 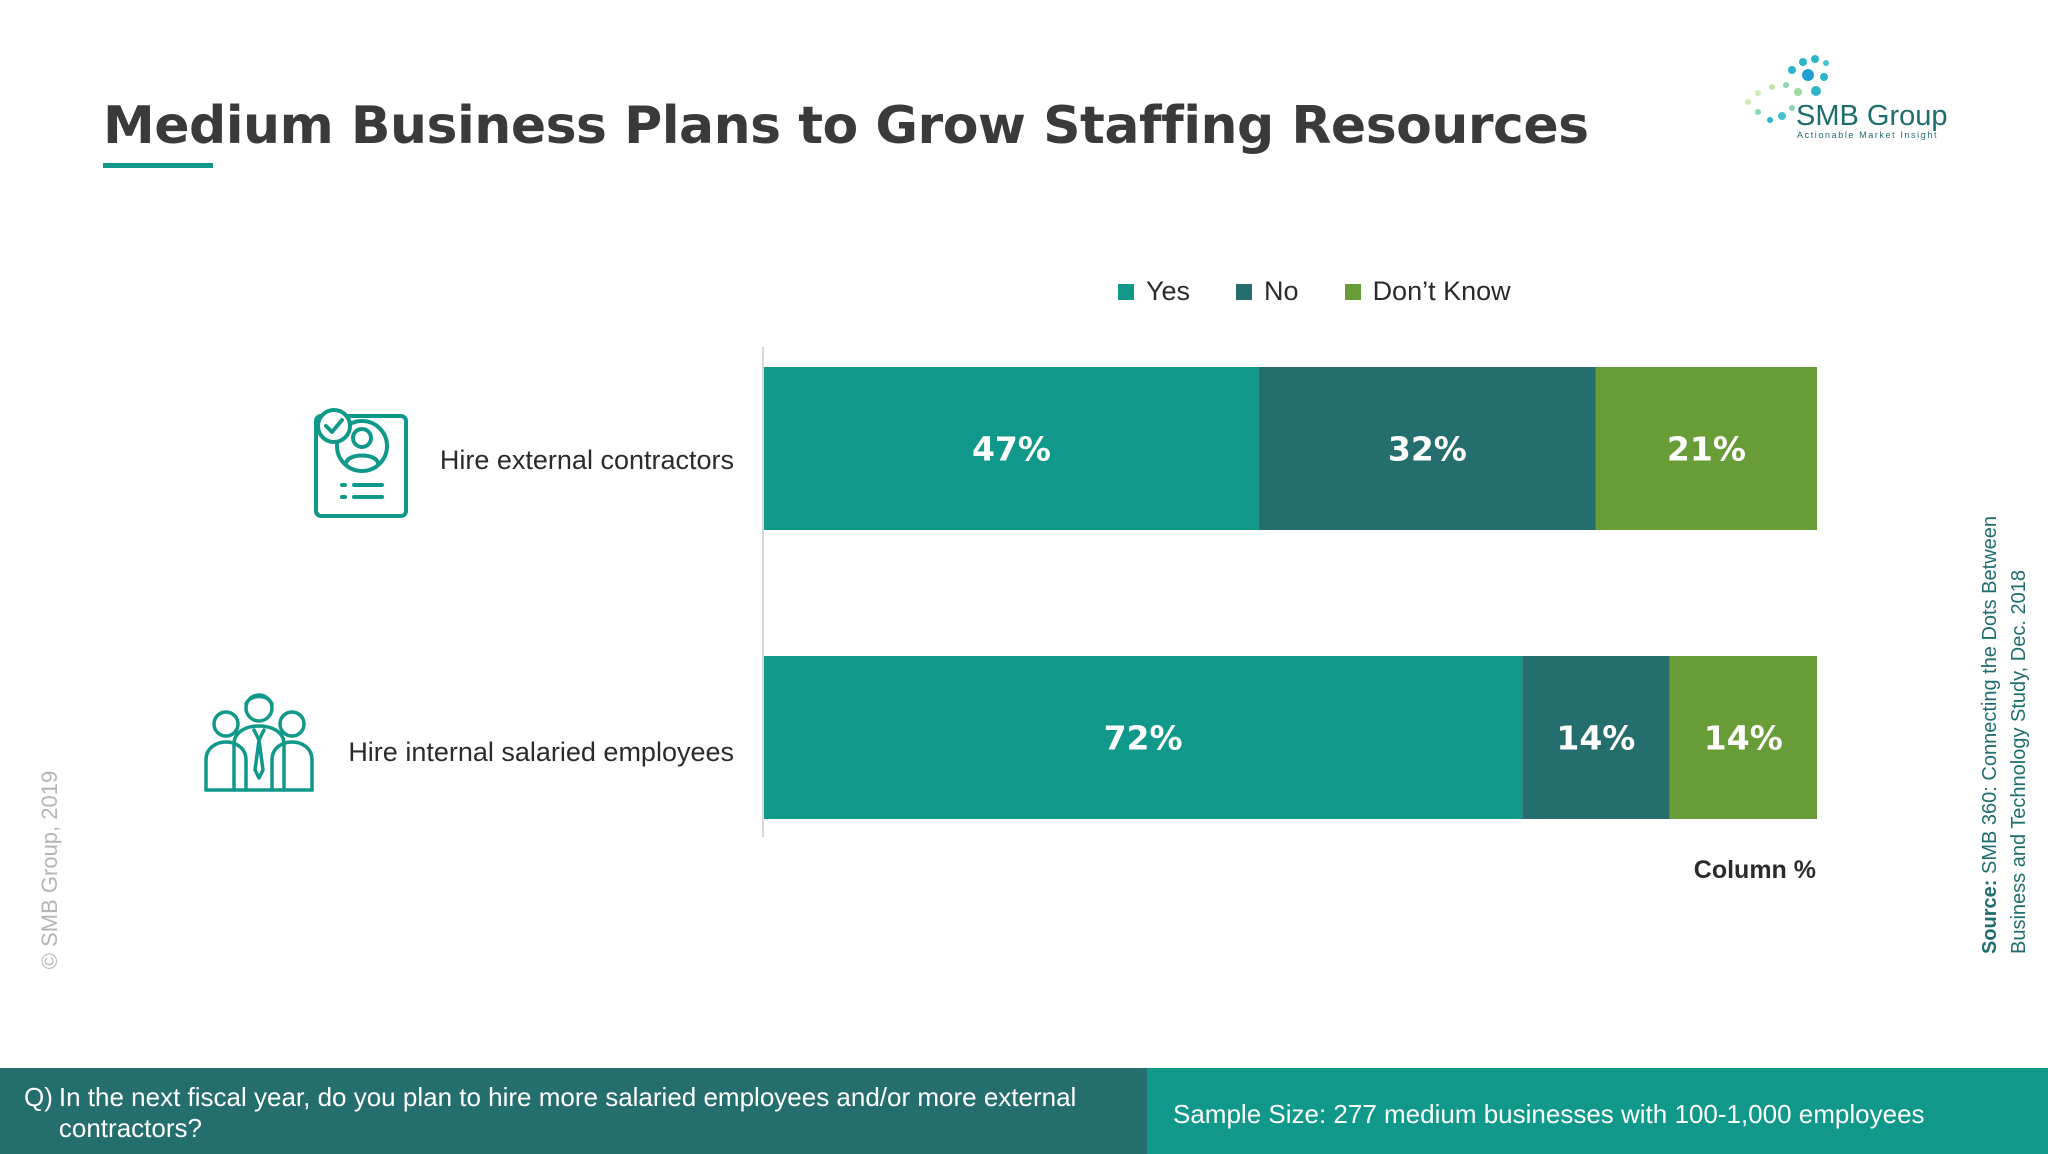 I want to click on legend-swatch-dont-know, so click(x=1352, y=291).